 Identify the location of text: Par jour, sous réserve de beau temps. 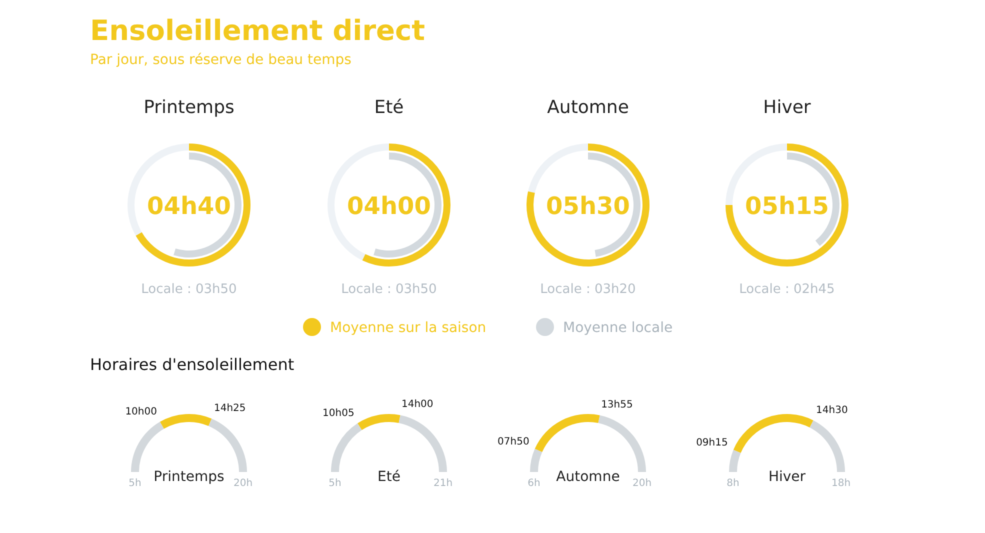
(221, 60).